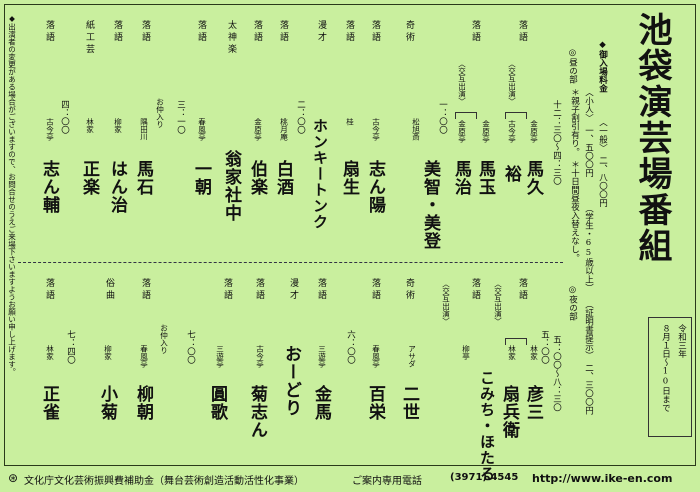 The height and width of the screenshot is (492, 700). I want to click on day-time: 十二：三〇～四：三〇, so click(556, 142).